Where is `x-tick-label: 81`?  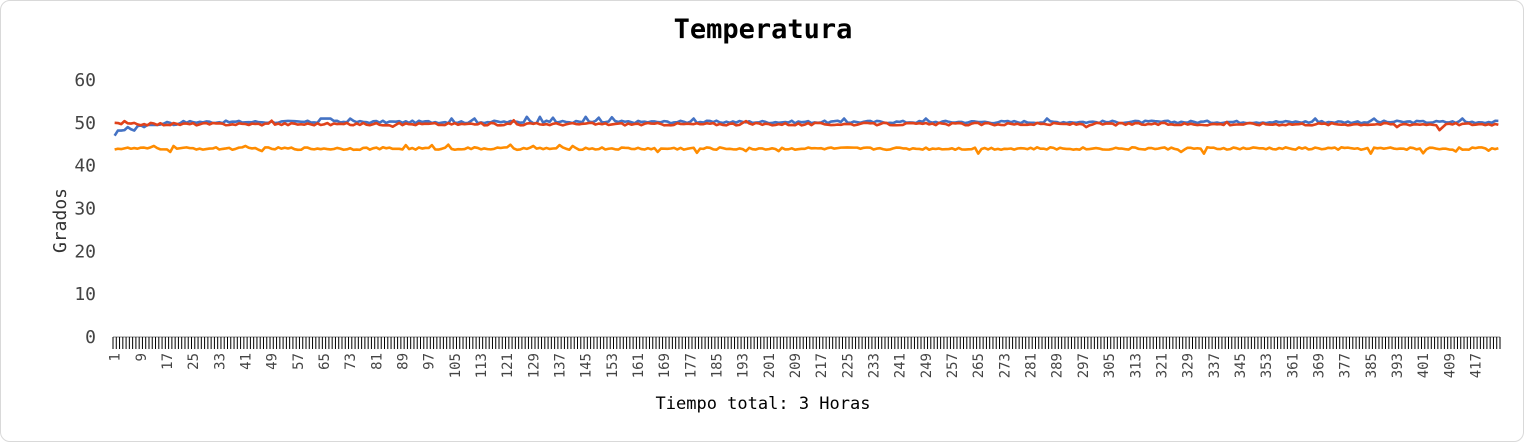
x-tick-label: 81 is located at coordinates (377, 361).